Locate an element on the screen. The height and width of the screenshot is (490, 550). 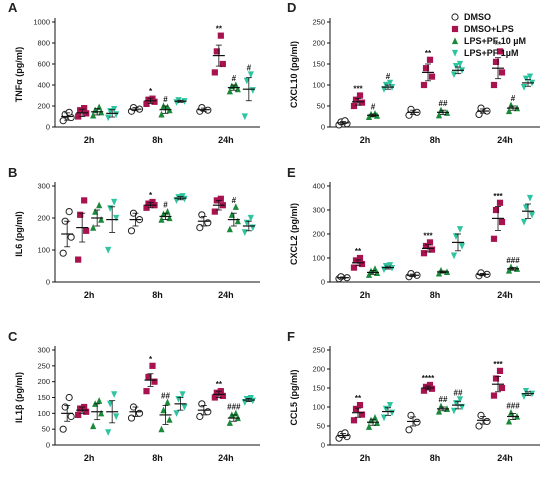
group-lps-pf-10-um-24h: # is located at coordinates (234, 84).